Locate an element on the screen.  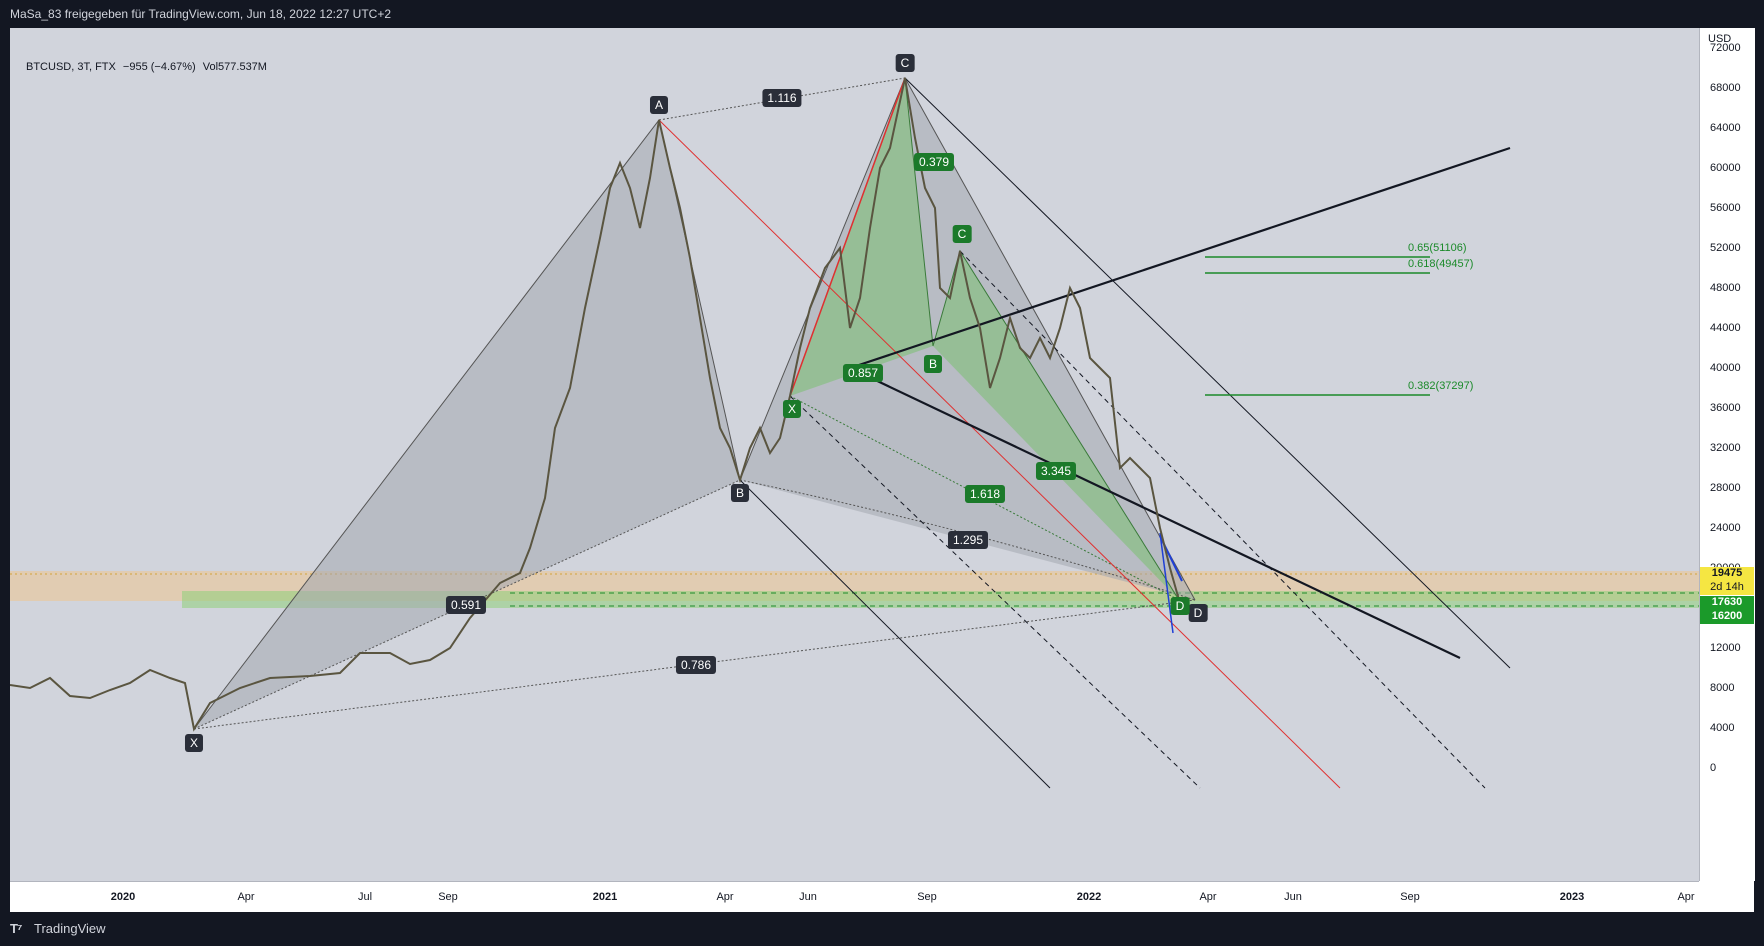
small-point-label-b: B is located at coordinates (933, 364).